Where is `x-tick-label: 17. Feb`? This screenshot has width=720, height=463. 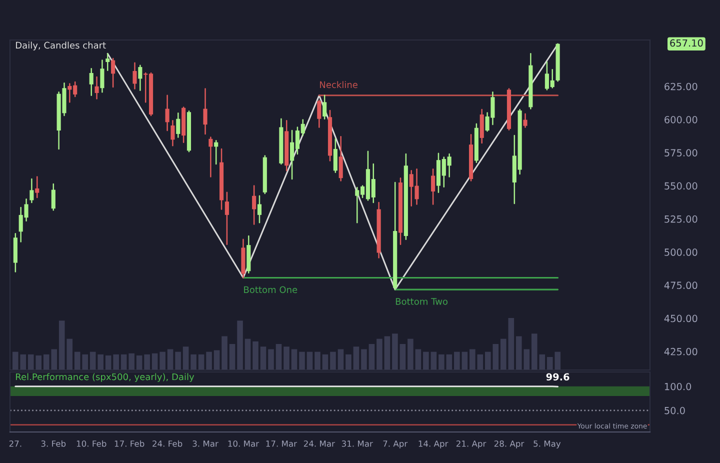 x-tick-label: 17. Feb is located at coordinates (129, 443).